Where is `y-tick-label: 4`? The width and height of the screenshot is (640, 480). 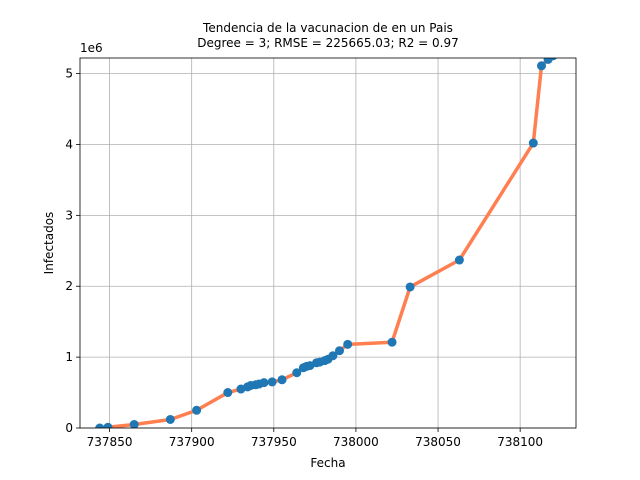
y-tick-label: 4 is located at coordinates (69, 144).